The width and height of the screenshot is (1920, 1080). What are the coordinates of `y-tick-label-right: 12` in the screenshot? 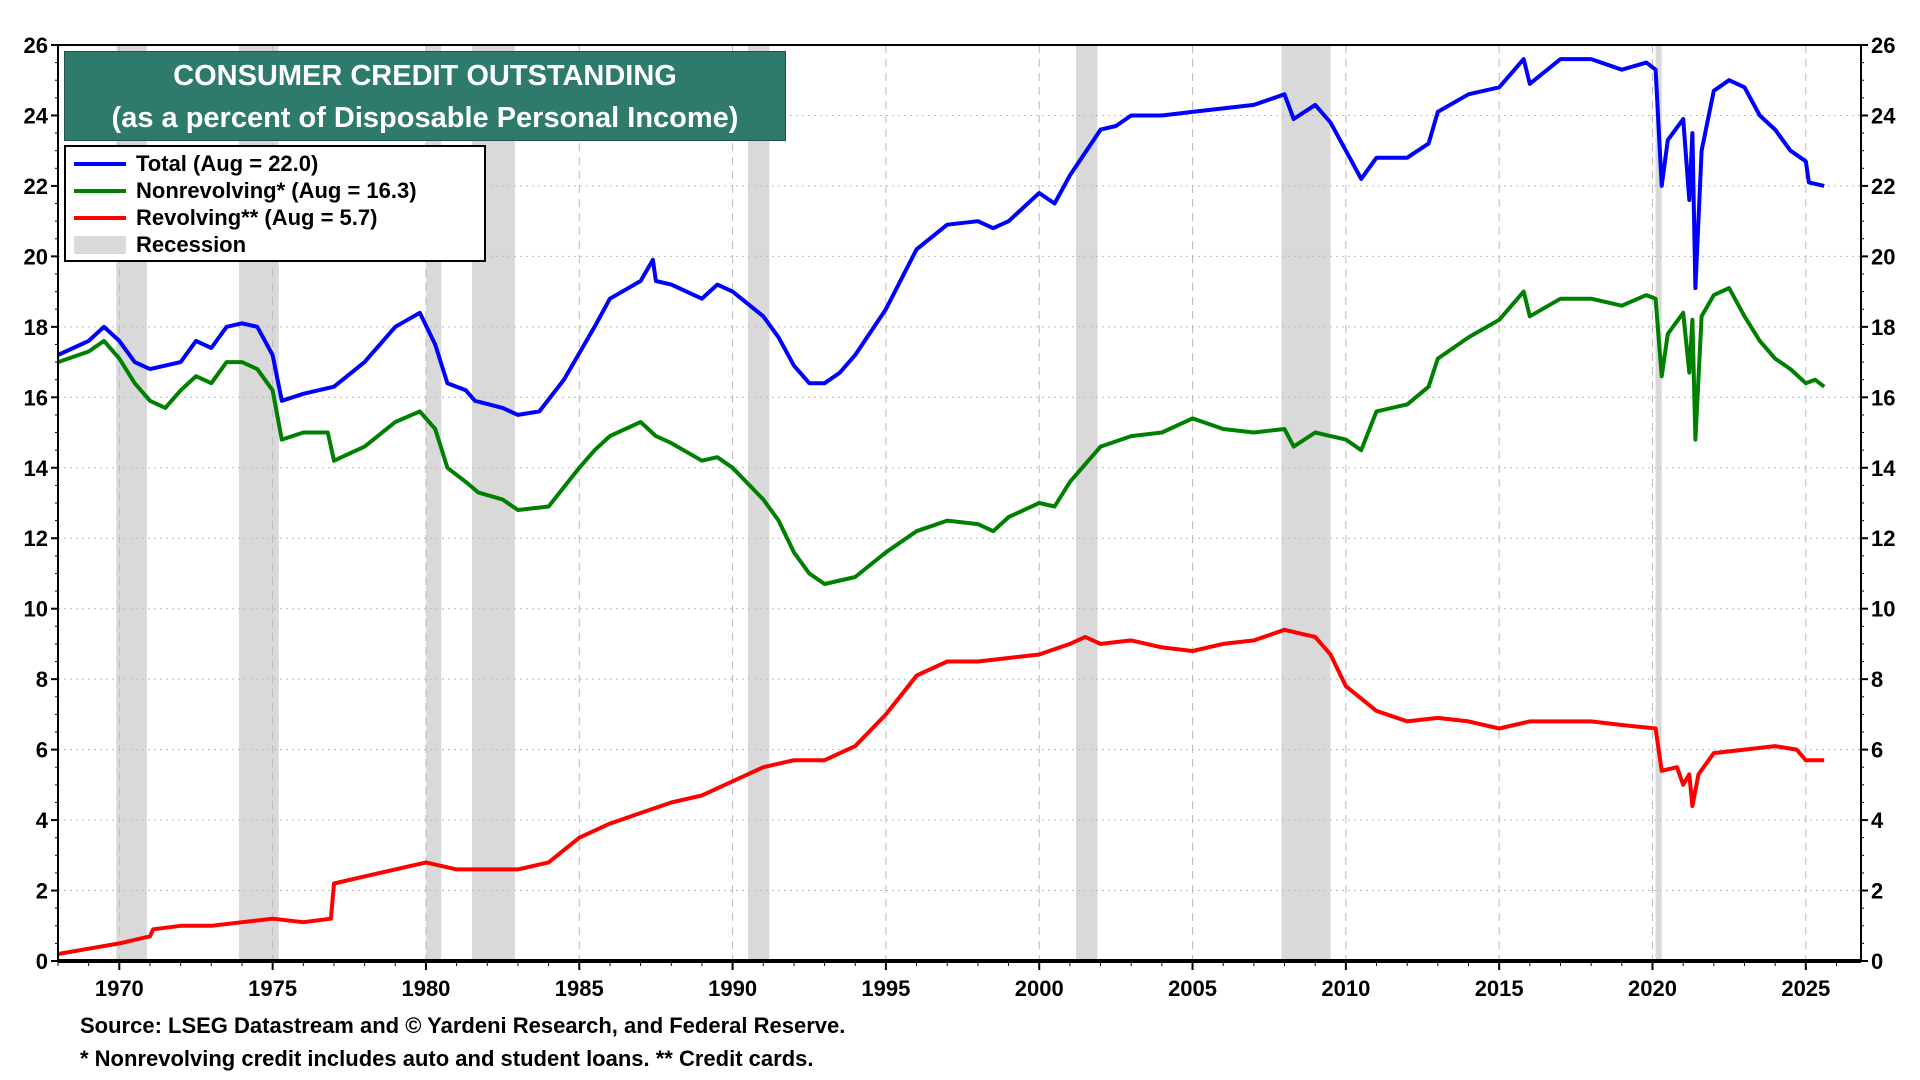 It's located at (1883, 538).